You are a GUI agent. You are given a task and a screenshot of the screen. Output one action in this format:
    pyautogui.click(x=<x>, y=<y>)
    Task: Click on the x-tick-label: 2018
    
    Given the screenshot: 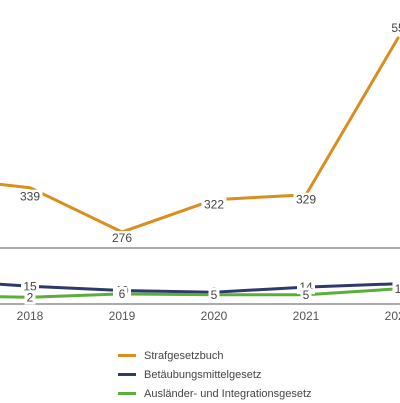 What is the action you would take?
    pyautogui.click(x=30, y=316)
    